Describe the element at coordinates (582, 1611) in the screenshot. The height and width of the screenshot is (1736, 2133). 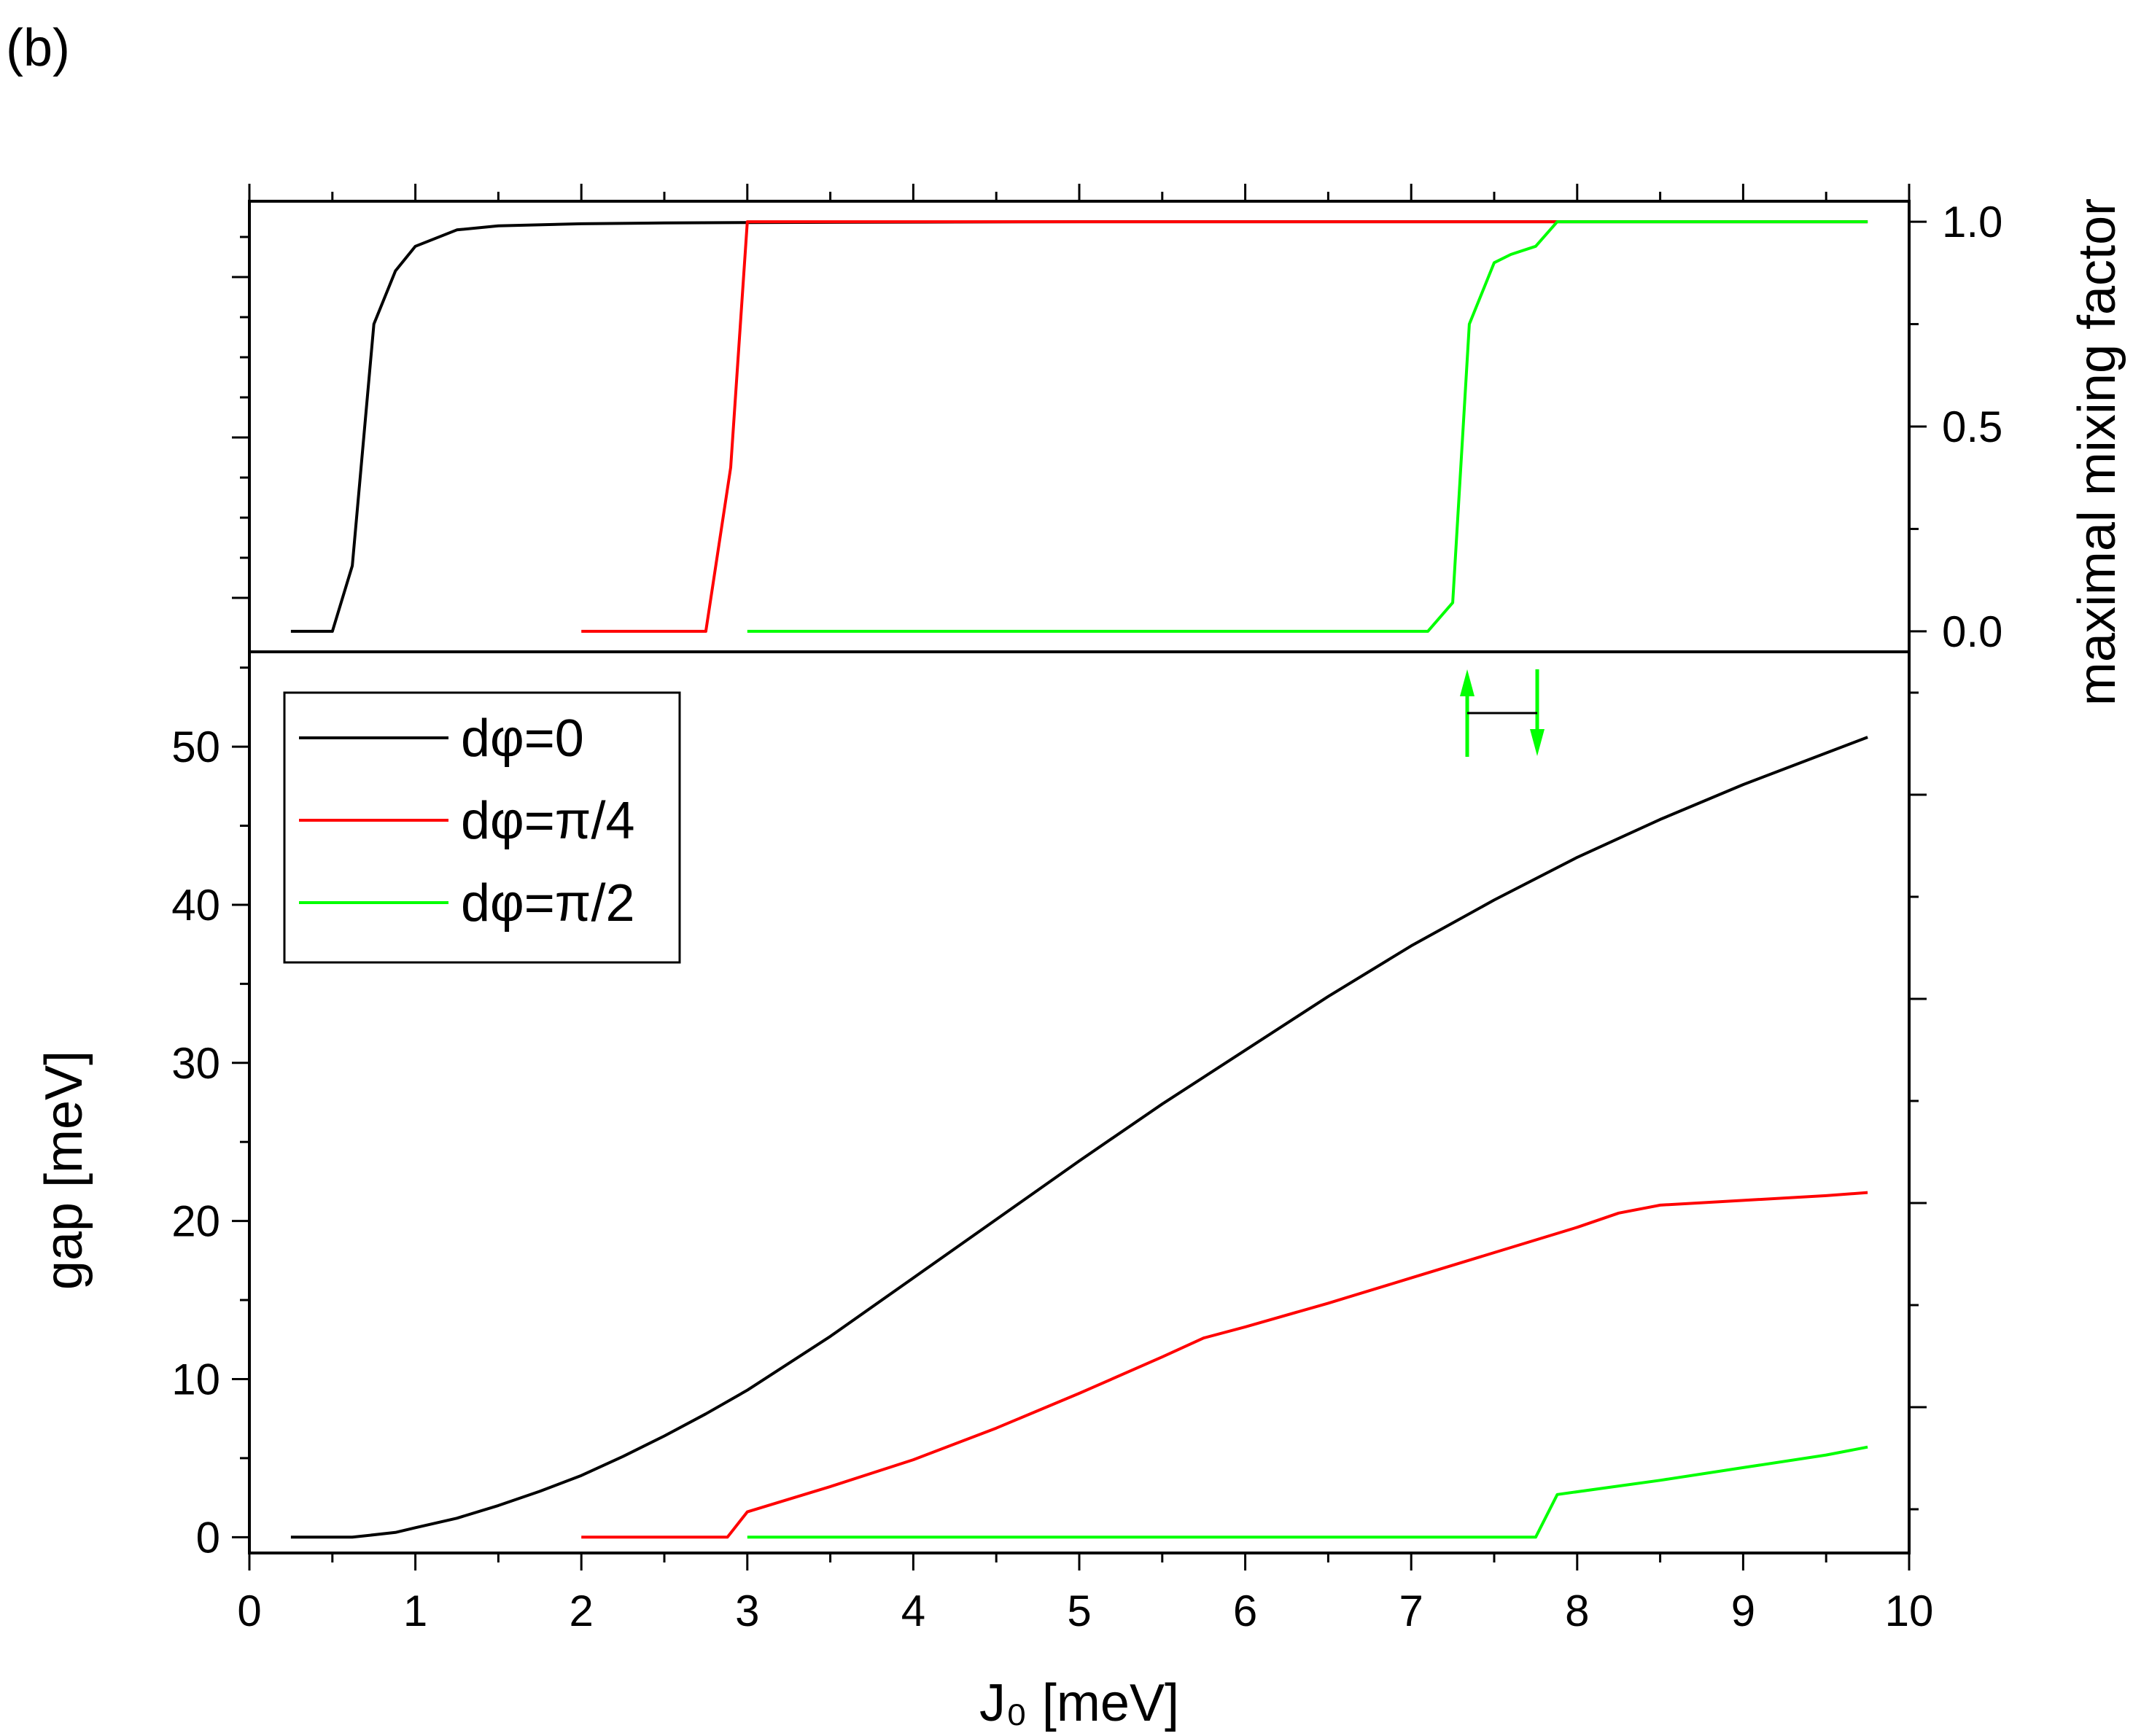
I see `bottom-x-tick-label: 2` at that location.